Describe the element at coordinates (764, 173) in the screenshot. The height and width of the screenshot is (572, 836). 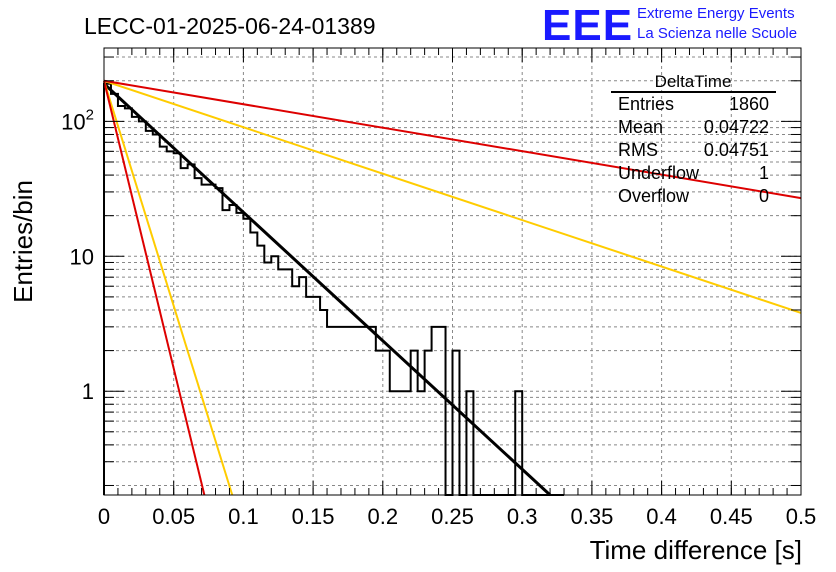
I see `stats-row-value: 1` at that location.